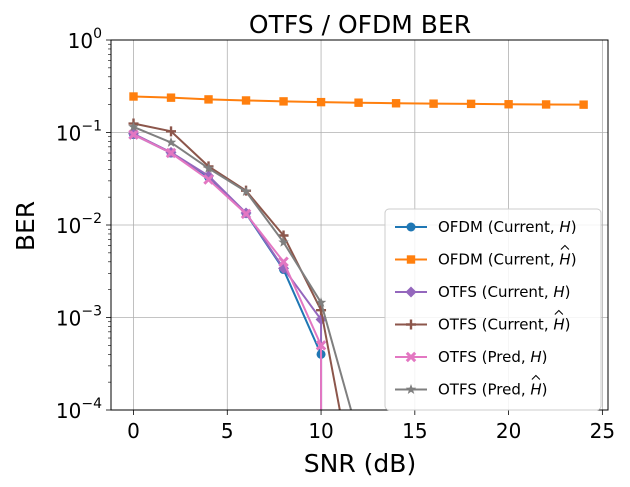  What do you see at coordinates (227, 431) in the screenshot?
I see `x-tick-label: 5` at bounding box center [227, 431].